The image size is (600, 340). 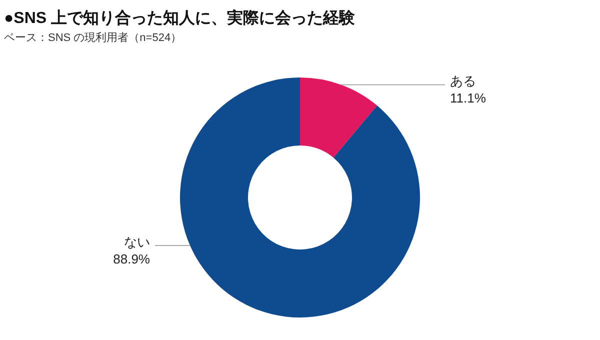 I want to click on slice-label: ない, so click(x=137, y=242).